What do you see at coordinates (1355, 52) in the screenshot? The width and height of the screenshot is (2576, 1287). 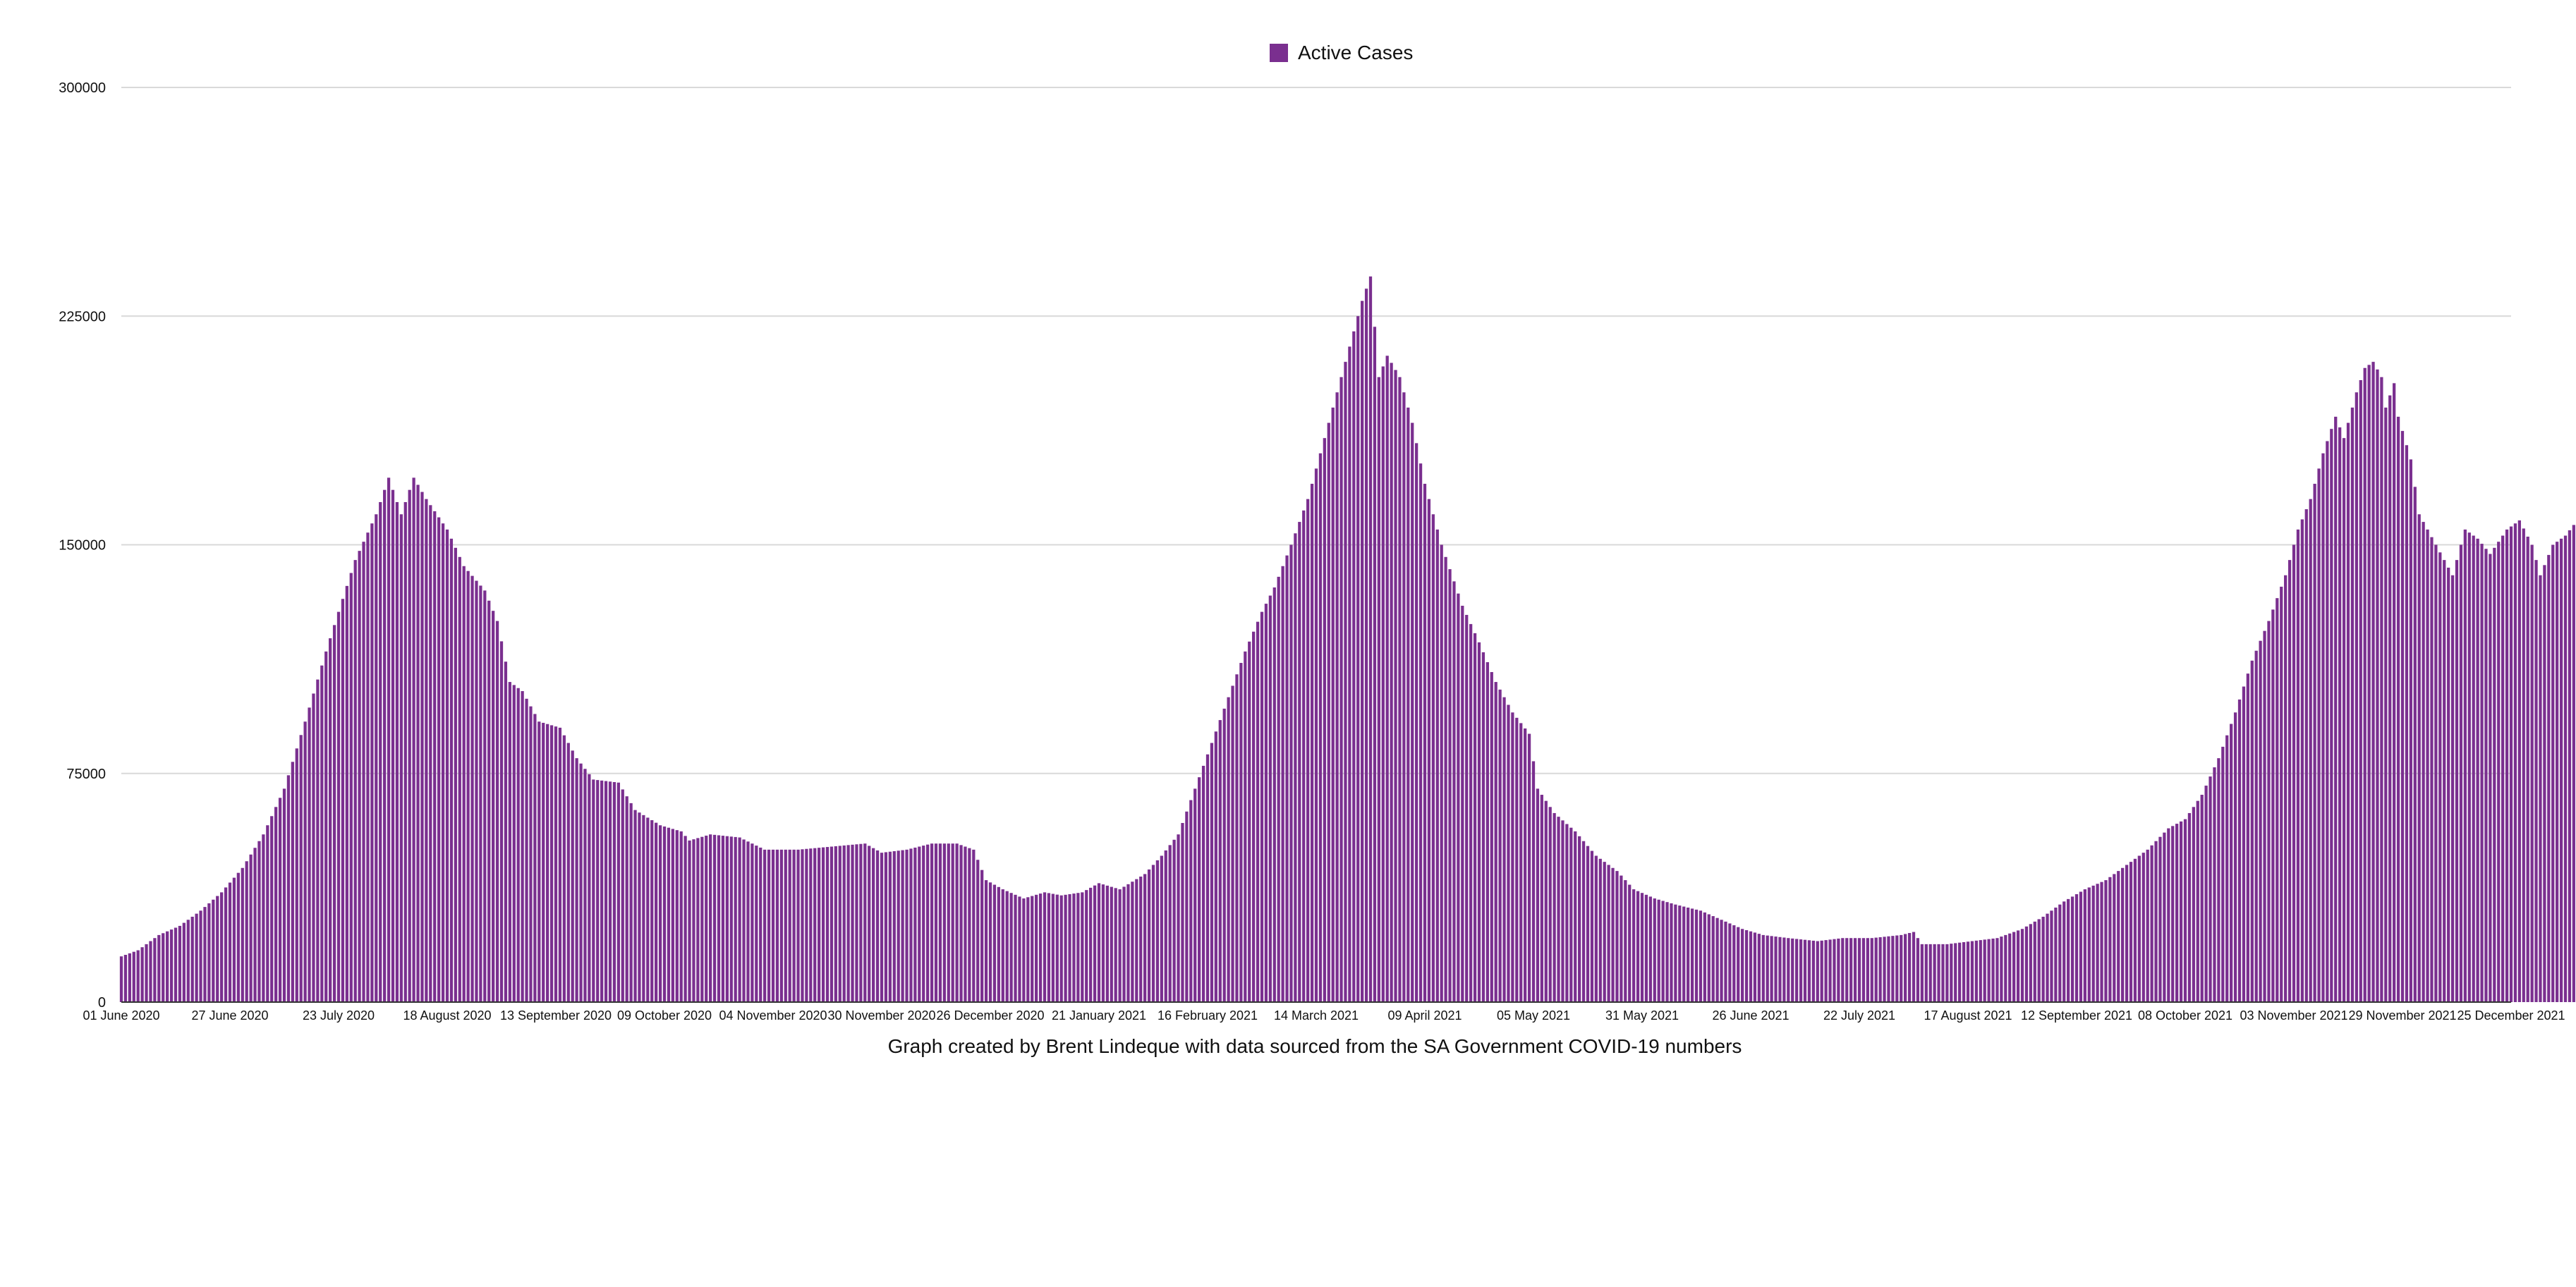 I see `legend-label: Active Cases` at bounding box center [1355, 52].